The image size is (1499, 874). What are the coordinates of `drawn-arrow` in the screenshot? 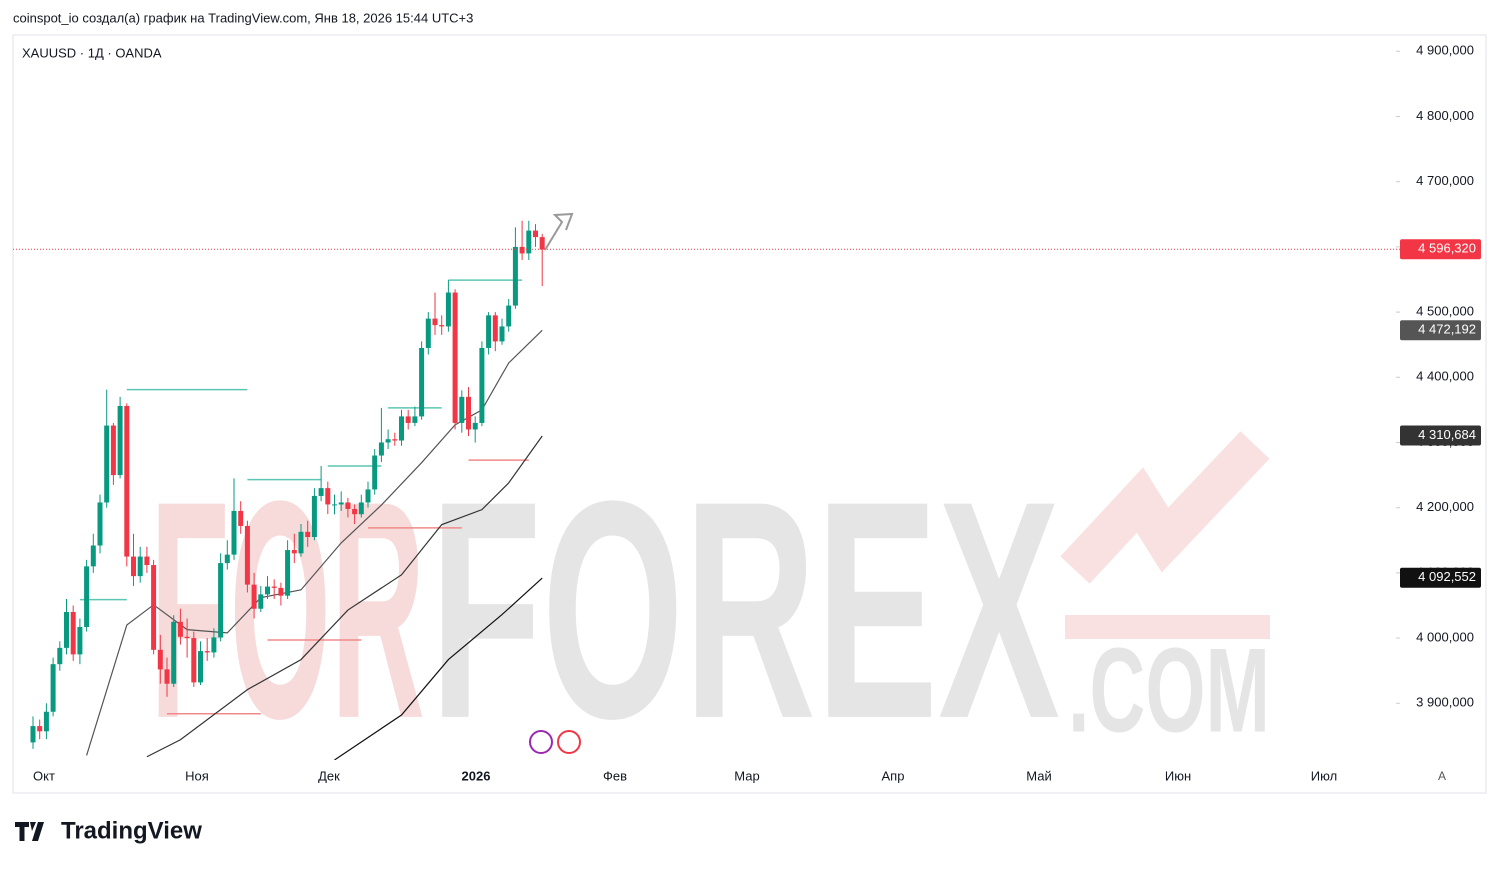 It's located at (559, 231).